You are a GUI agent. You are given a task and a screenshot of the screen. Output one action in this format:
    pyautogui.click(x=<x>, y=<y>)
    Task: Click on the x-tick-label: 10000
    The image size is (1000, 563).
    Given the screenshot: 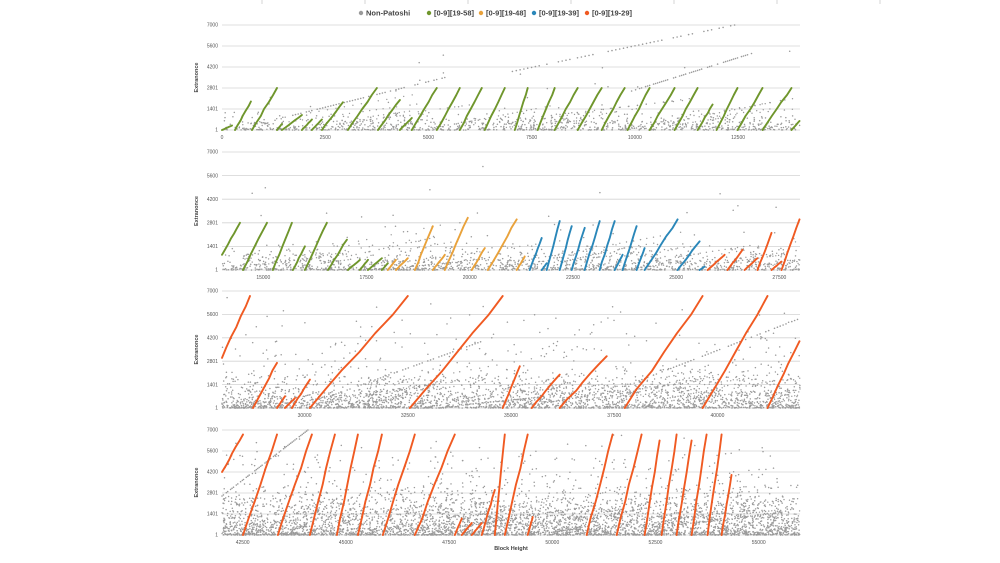 What is the action you would take?
    pyautogui.click(x=635, y=138)
    